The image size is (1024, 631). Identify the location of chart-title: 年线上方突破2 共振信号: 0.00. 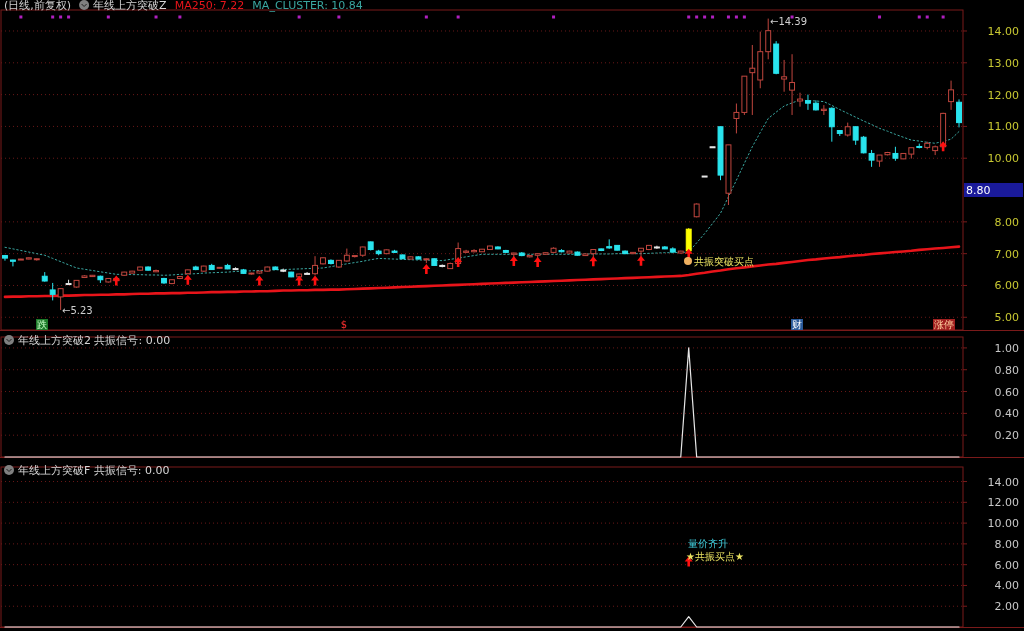
(94, 340).